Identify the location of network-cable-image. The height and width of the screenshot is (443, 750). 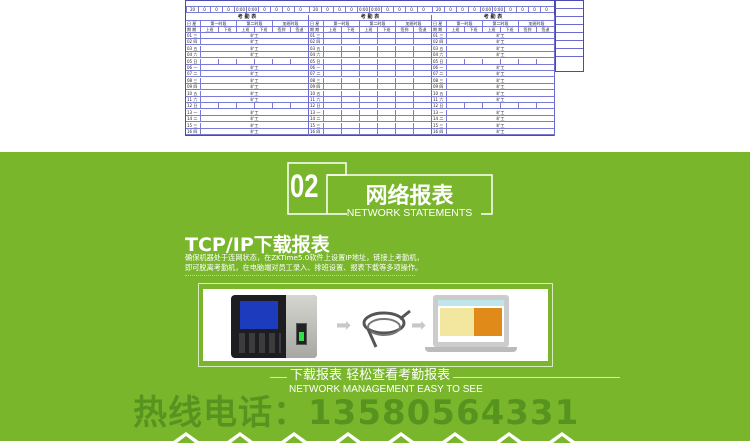
(386, 328).